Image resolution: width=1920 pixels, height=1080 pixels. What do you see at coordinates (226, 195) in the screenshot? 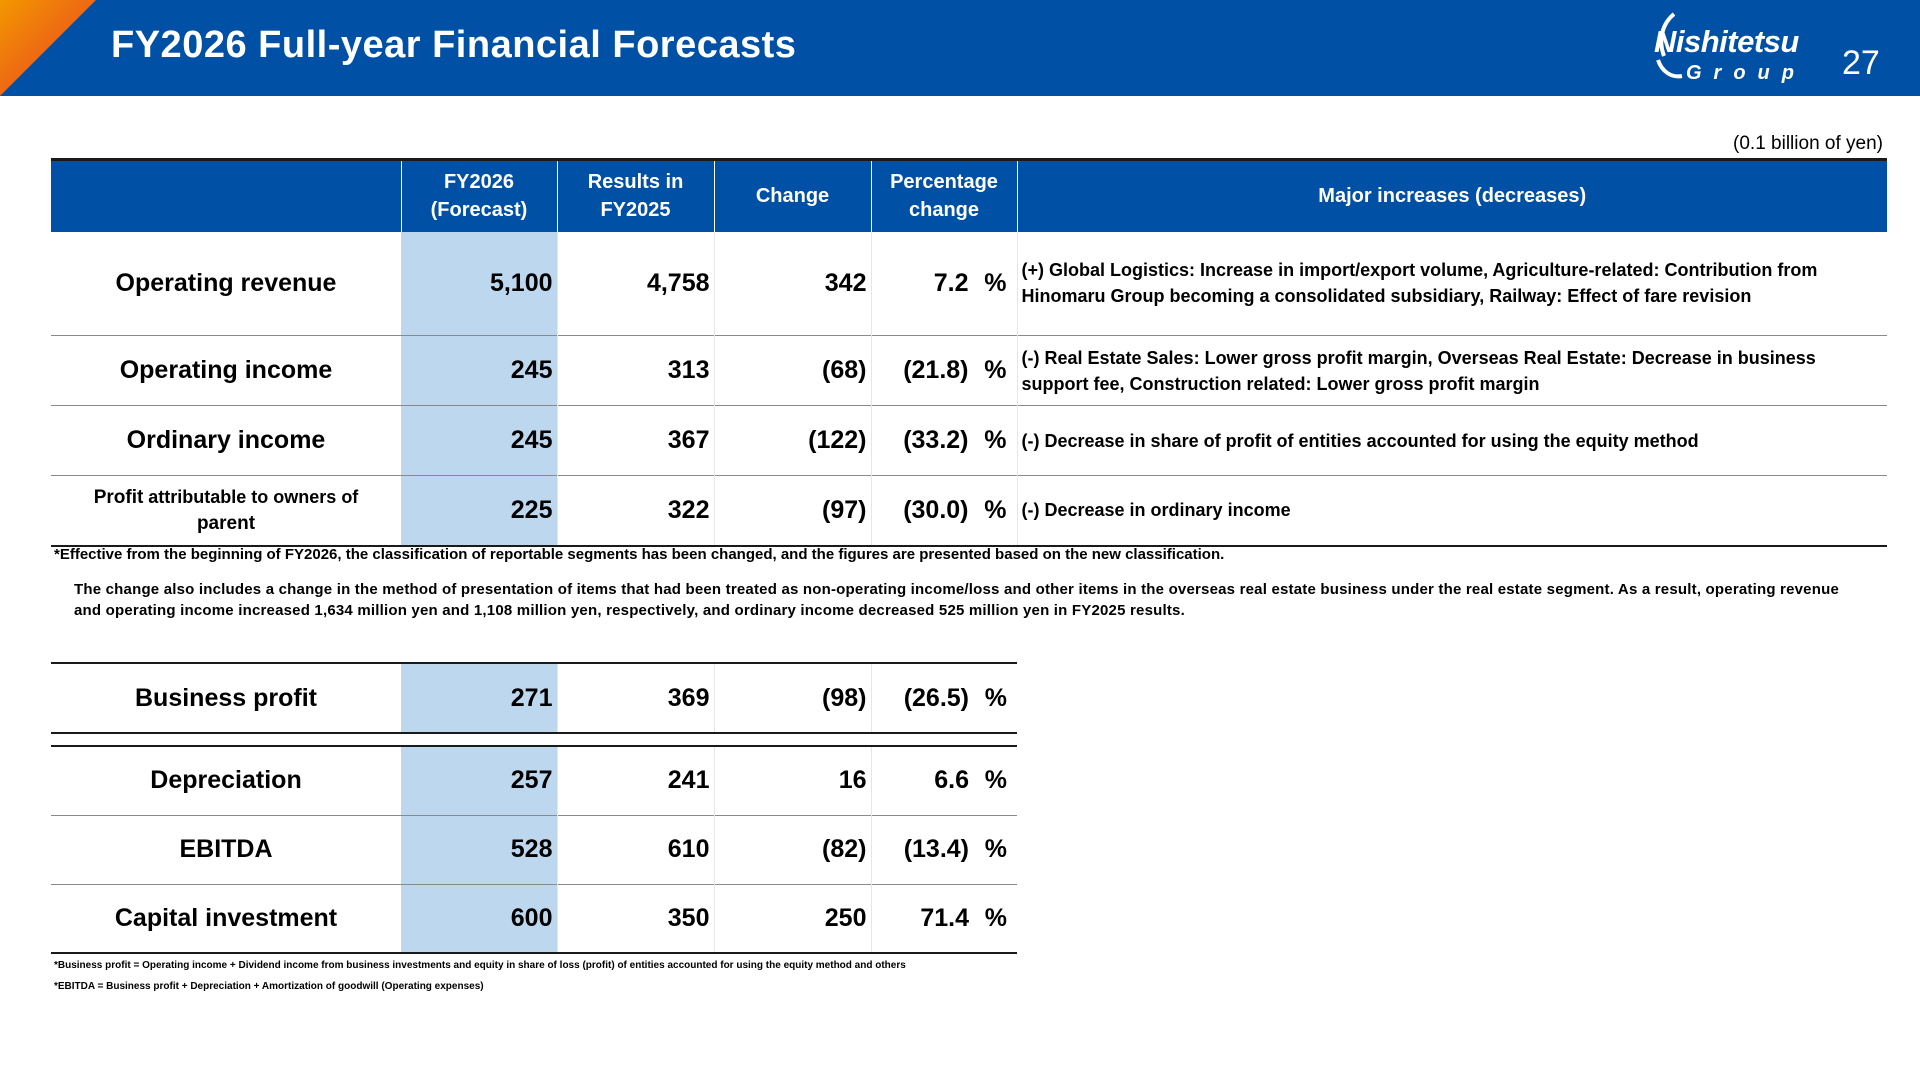
I see `header-blank` at bounding box center [226, 195].